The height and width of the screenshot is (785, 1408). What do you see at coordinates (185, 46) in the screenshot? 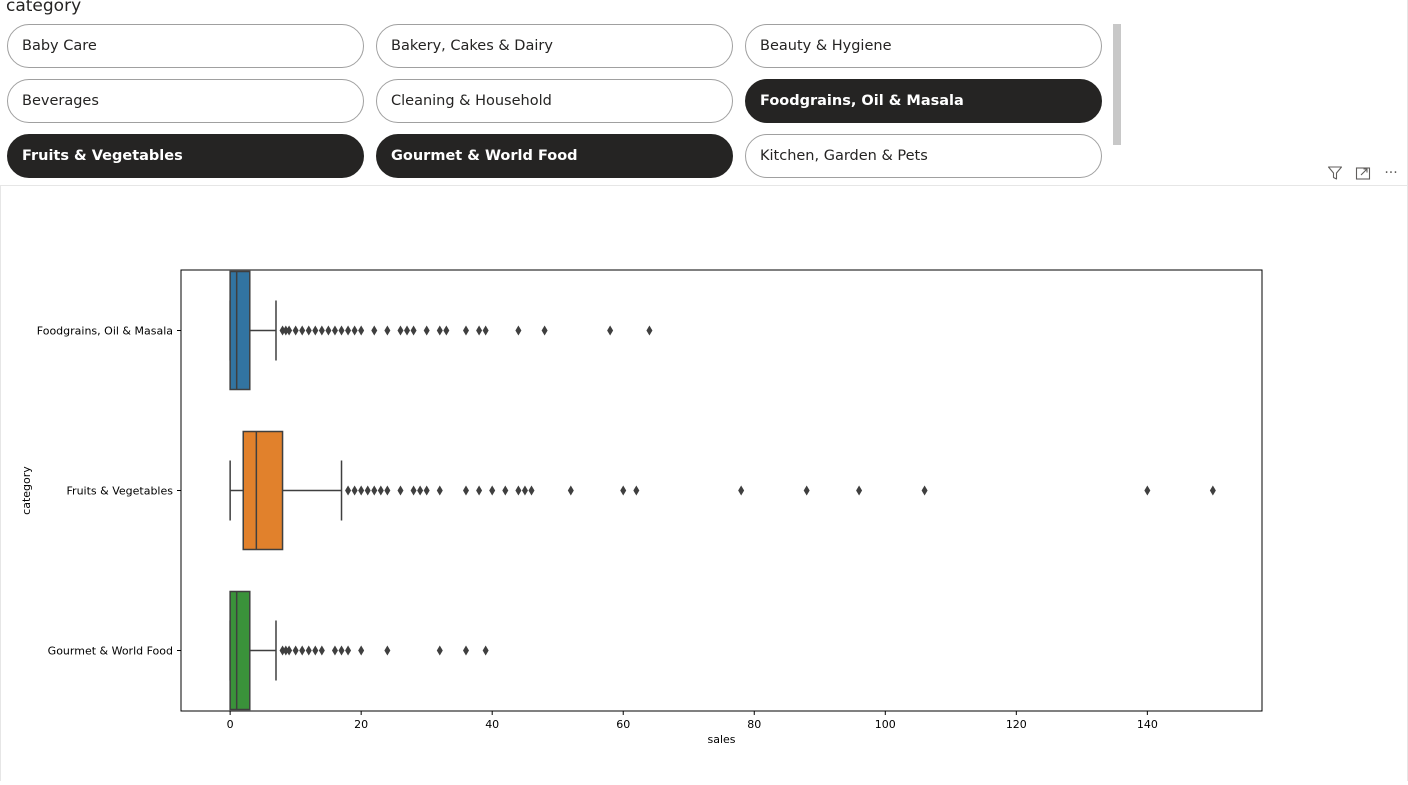
I see `slicer-item: Baby Care` at bounding box center [185, 46].